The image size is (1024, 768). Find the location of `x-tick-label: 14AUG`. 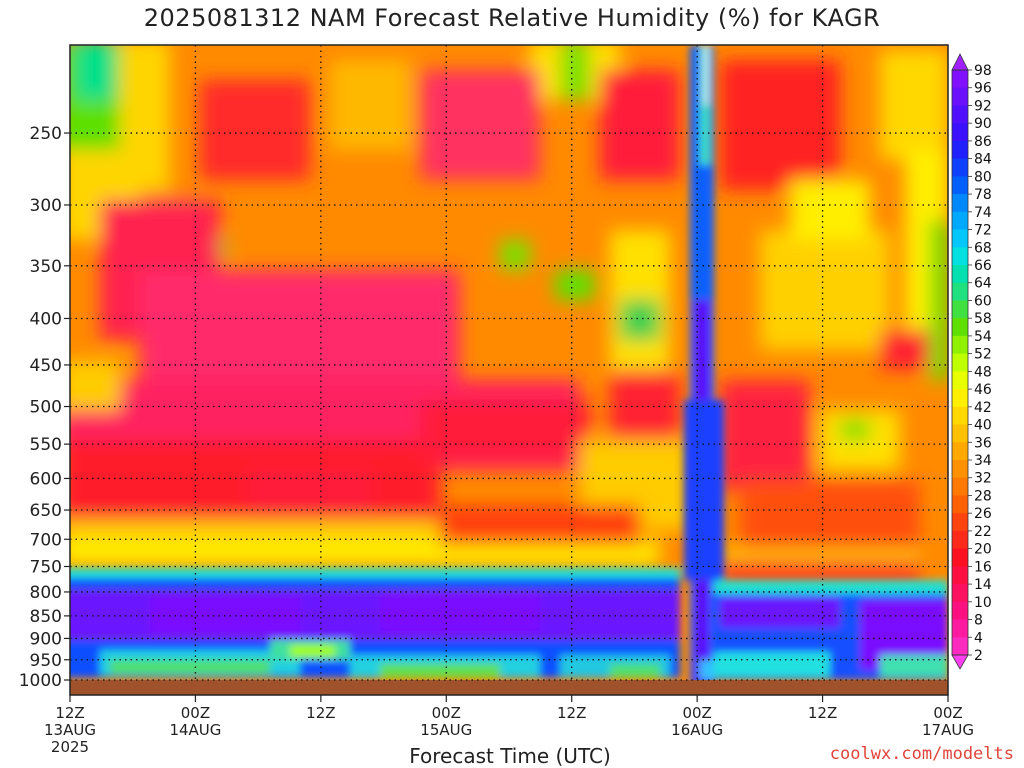

x-tick-label: 14AUG is located at coordinates (195, 730).